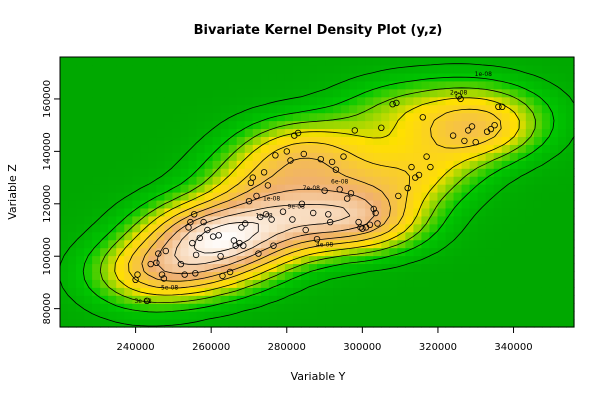 Image resolution: width=599 pixels, height=400 pixels. I want to click on y-tick-label: 160000, so click(47, 99).